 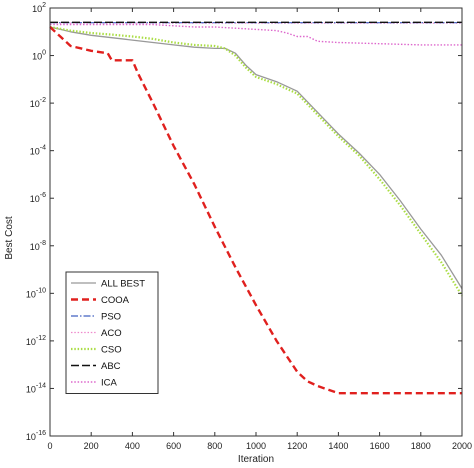 What do you see at coordinates (36, 388) in the screenshot?
I see `y-tick-label: 10⁻¹⁴` at bounding box center [36, 388].